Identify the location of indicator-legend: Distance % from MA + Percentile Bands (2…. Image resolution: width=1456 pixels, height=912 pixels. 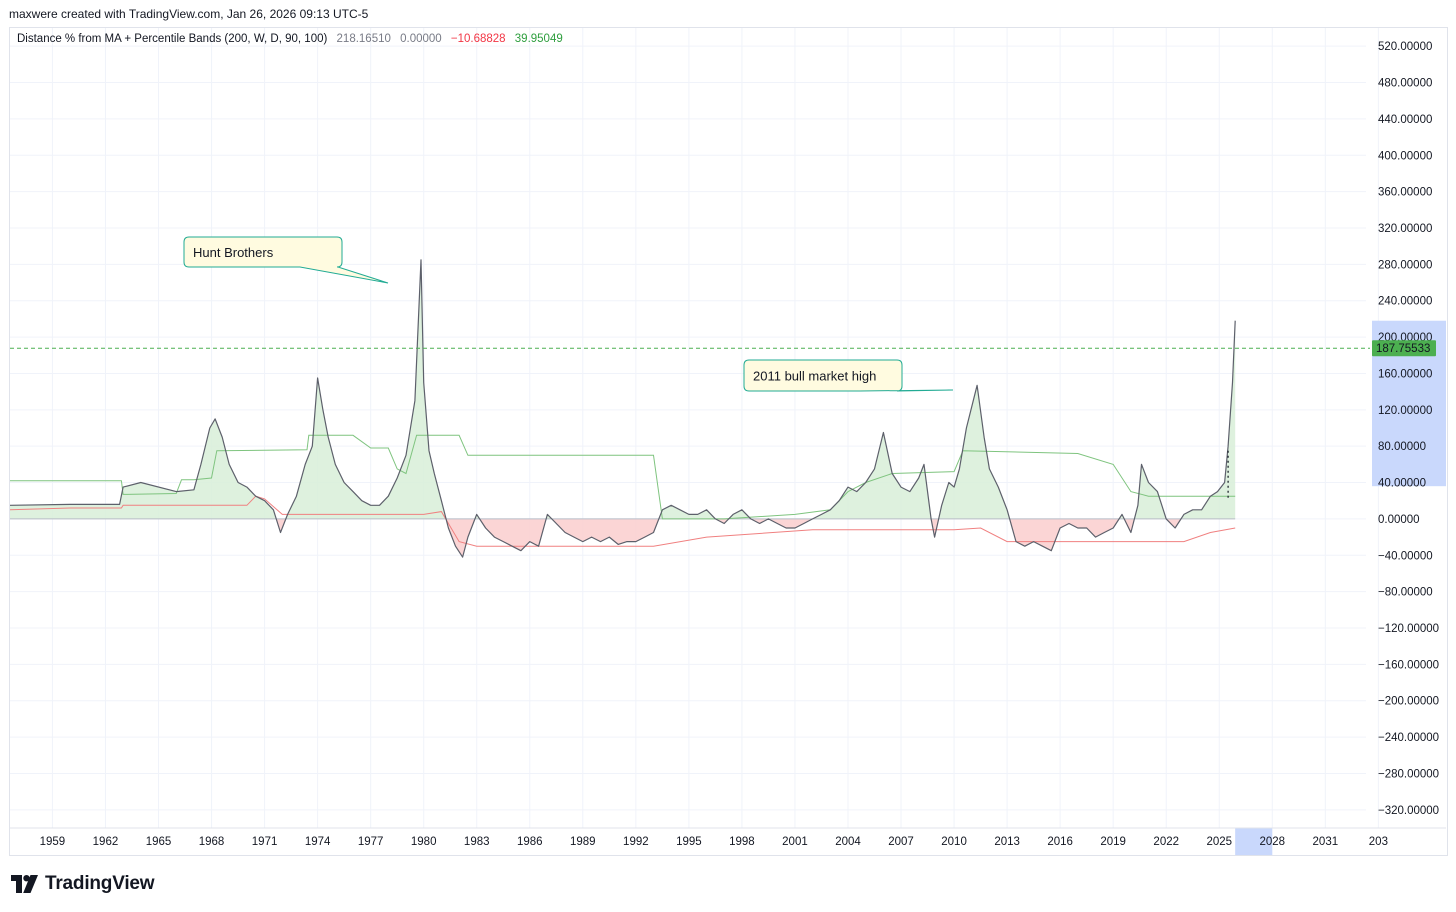
(293, 39).